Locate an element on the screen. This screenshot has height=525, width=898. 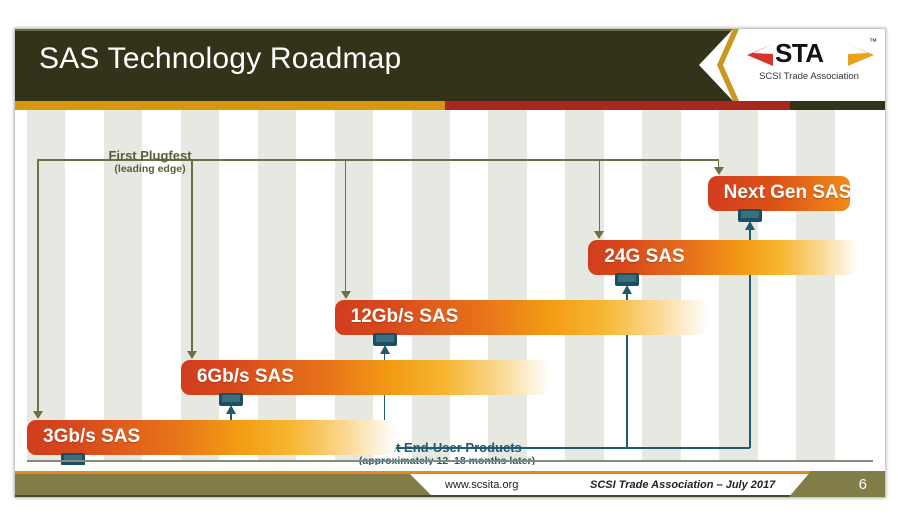
enduser-label-line1: First End-User Products is located at coordinates (447, 447).